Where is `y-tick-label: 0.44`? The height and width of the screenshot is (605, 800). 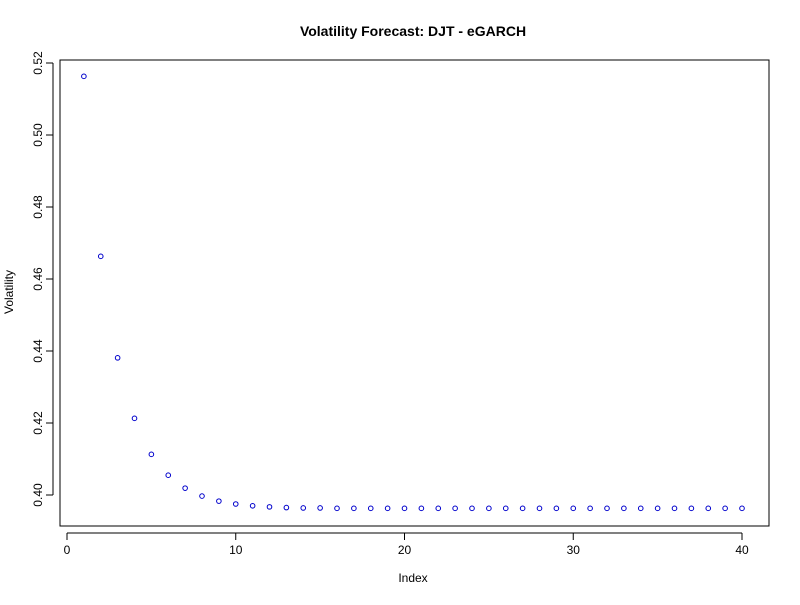
y-tick-label: 0.44 is located at coordinates (38, 351).